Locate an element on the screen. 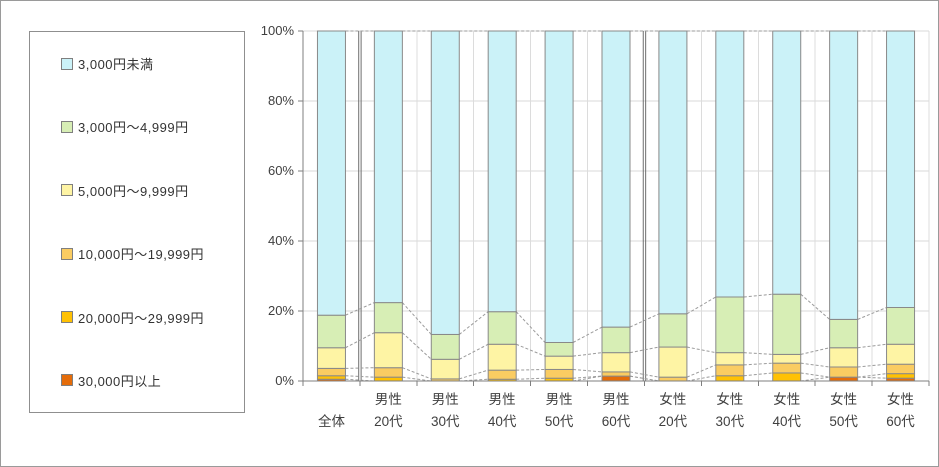  legend-label: 20,000円〜29,999円 is located at coordinates (141, 318).